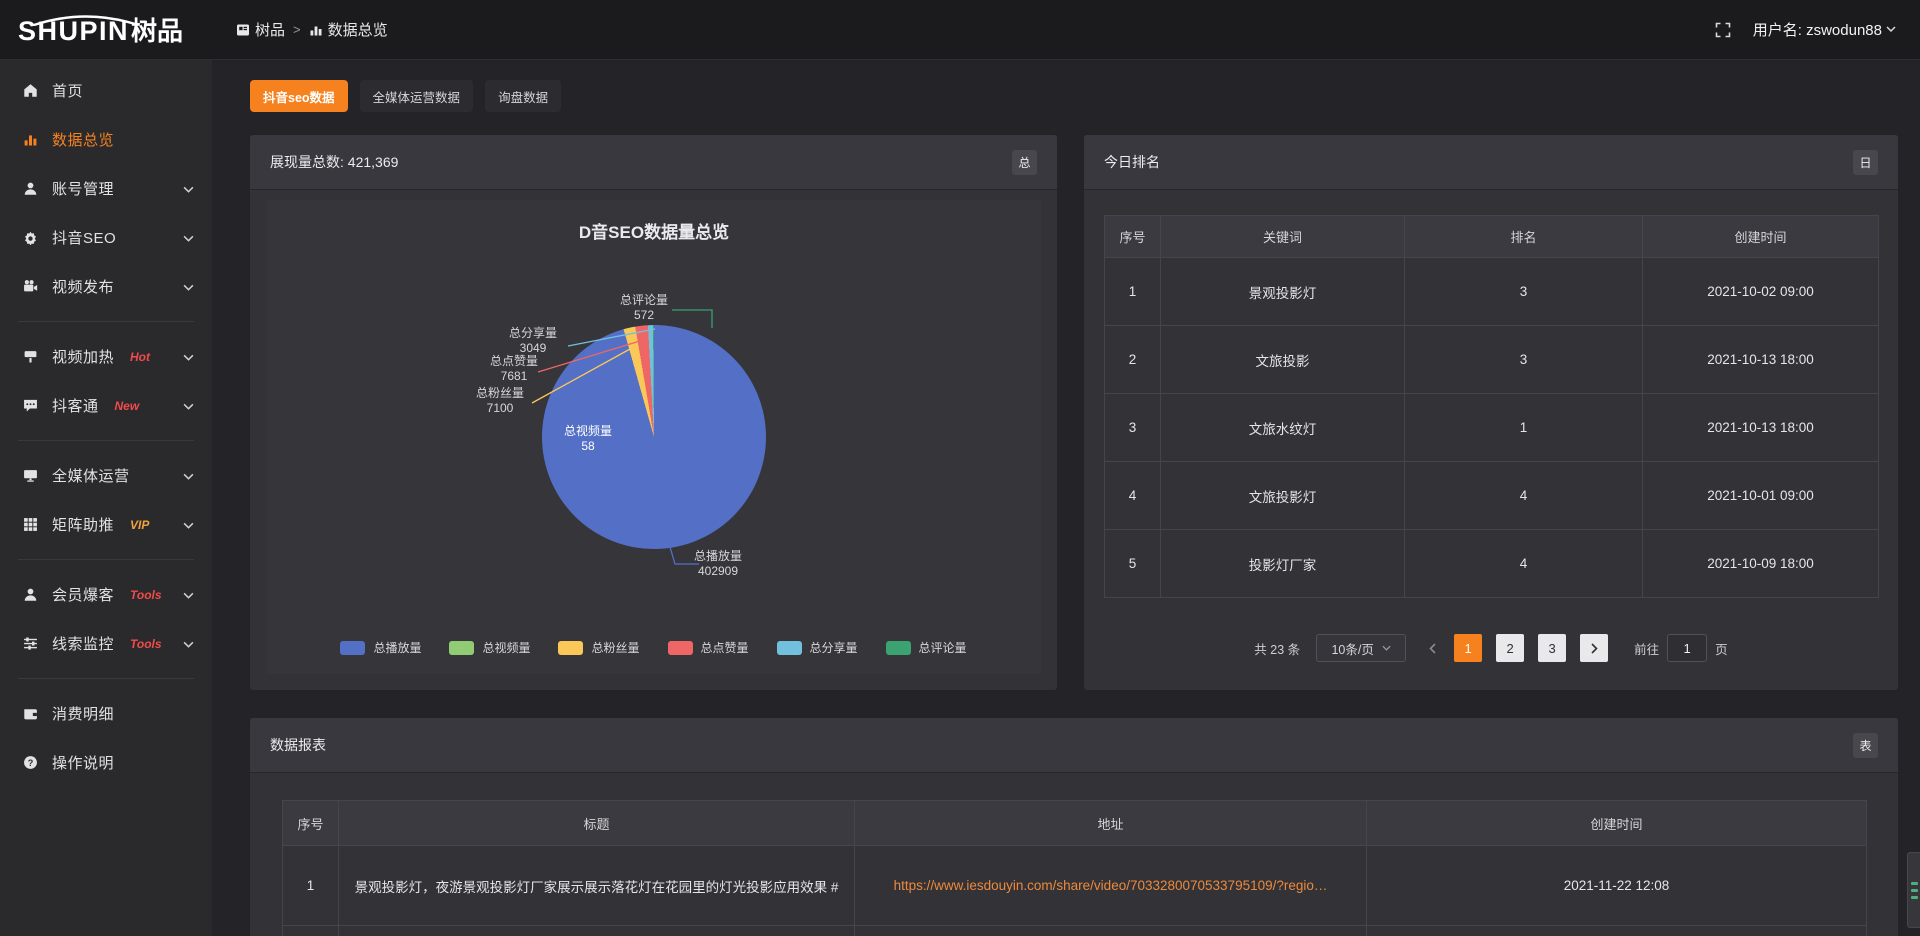 Image resolution: width=1920 pixels, height=936 pixels. What do you see at coordinates (489, 647) in the screenshot?
I see `legend-item-videos: 总视频量` at bounding box center [489, 647].